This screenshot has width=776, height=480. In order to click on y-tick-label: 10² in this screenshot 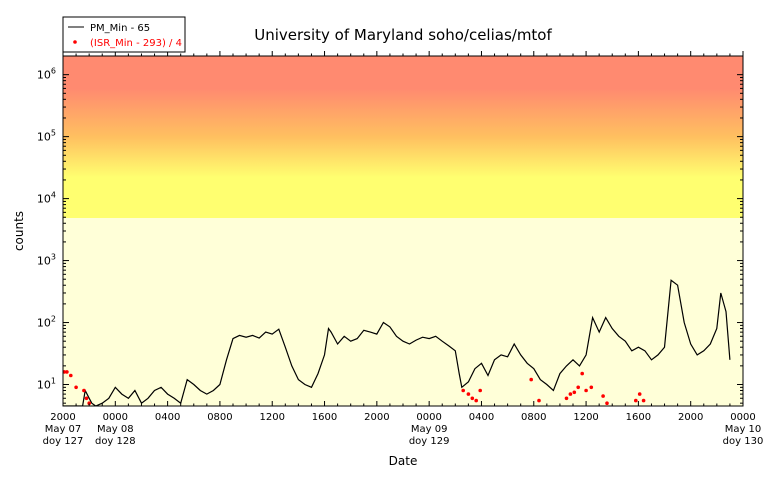, I will do `click(46, 322)`.